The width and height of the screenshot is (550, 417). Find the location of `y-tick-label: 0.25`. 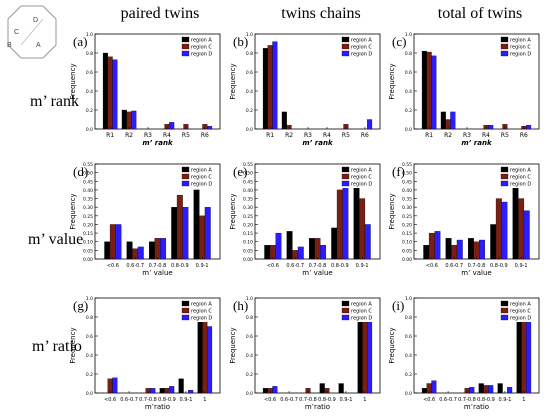

y-tick-label: 0.25 is located at coordinates (407, 217).